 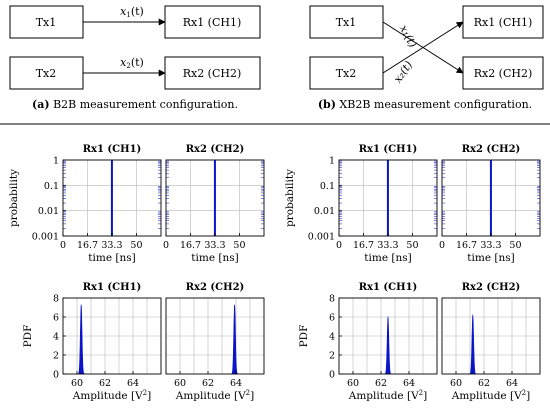 What do you see at coordinates (132, 12) in the screenshot?
I see `signal-x1-label: x1(t)` at bounding box center [132, 12].